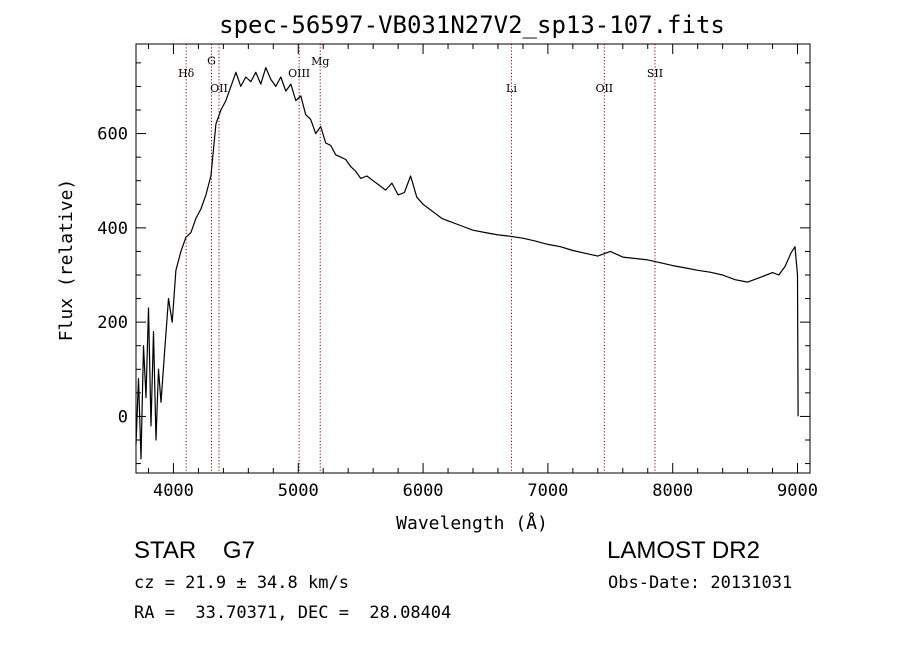  Describe the element at coordinates (683, 550) in the screenshot. I see `survey-release: LAMOST DR2` at that location.